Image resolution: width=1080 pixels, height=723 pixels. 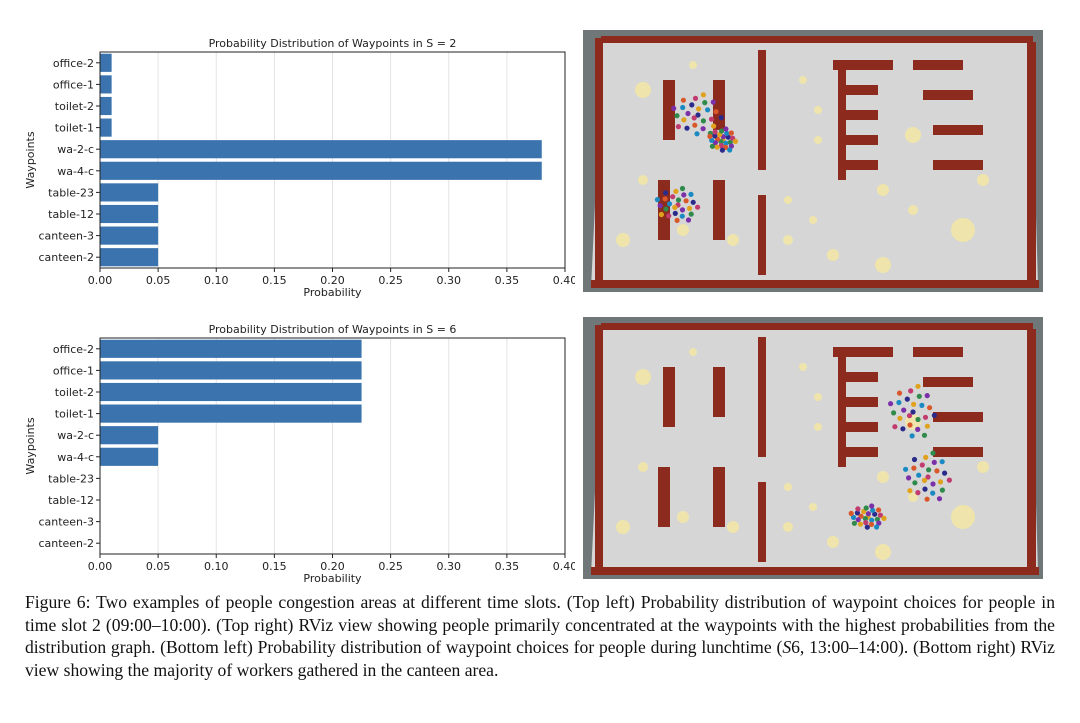 I want to click on y-tick-label: wa-2-c, so click(x=75, y=435).